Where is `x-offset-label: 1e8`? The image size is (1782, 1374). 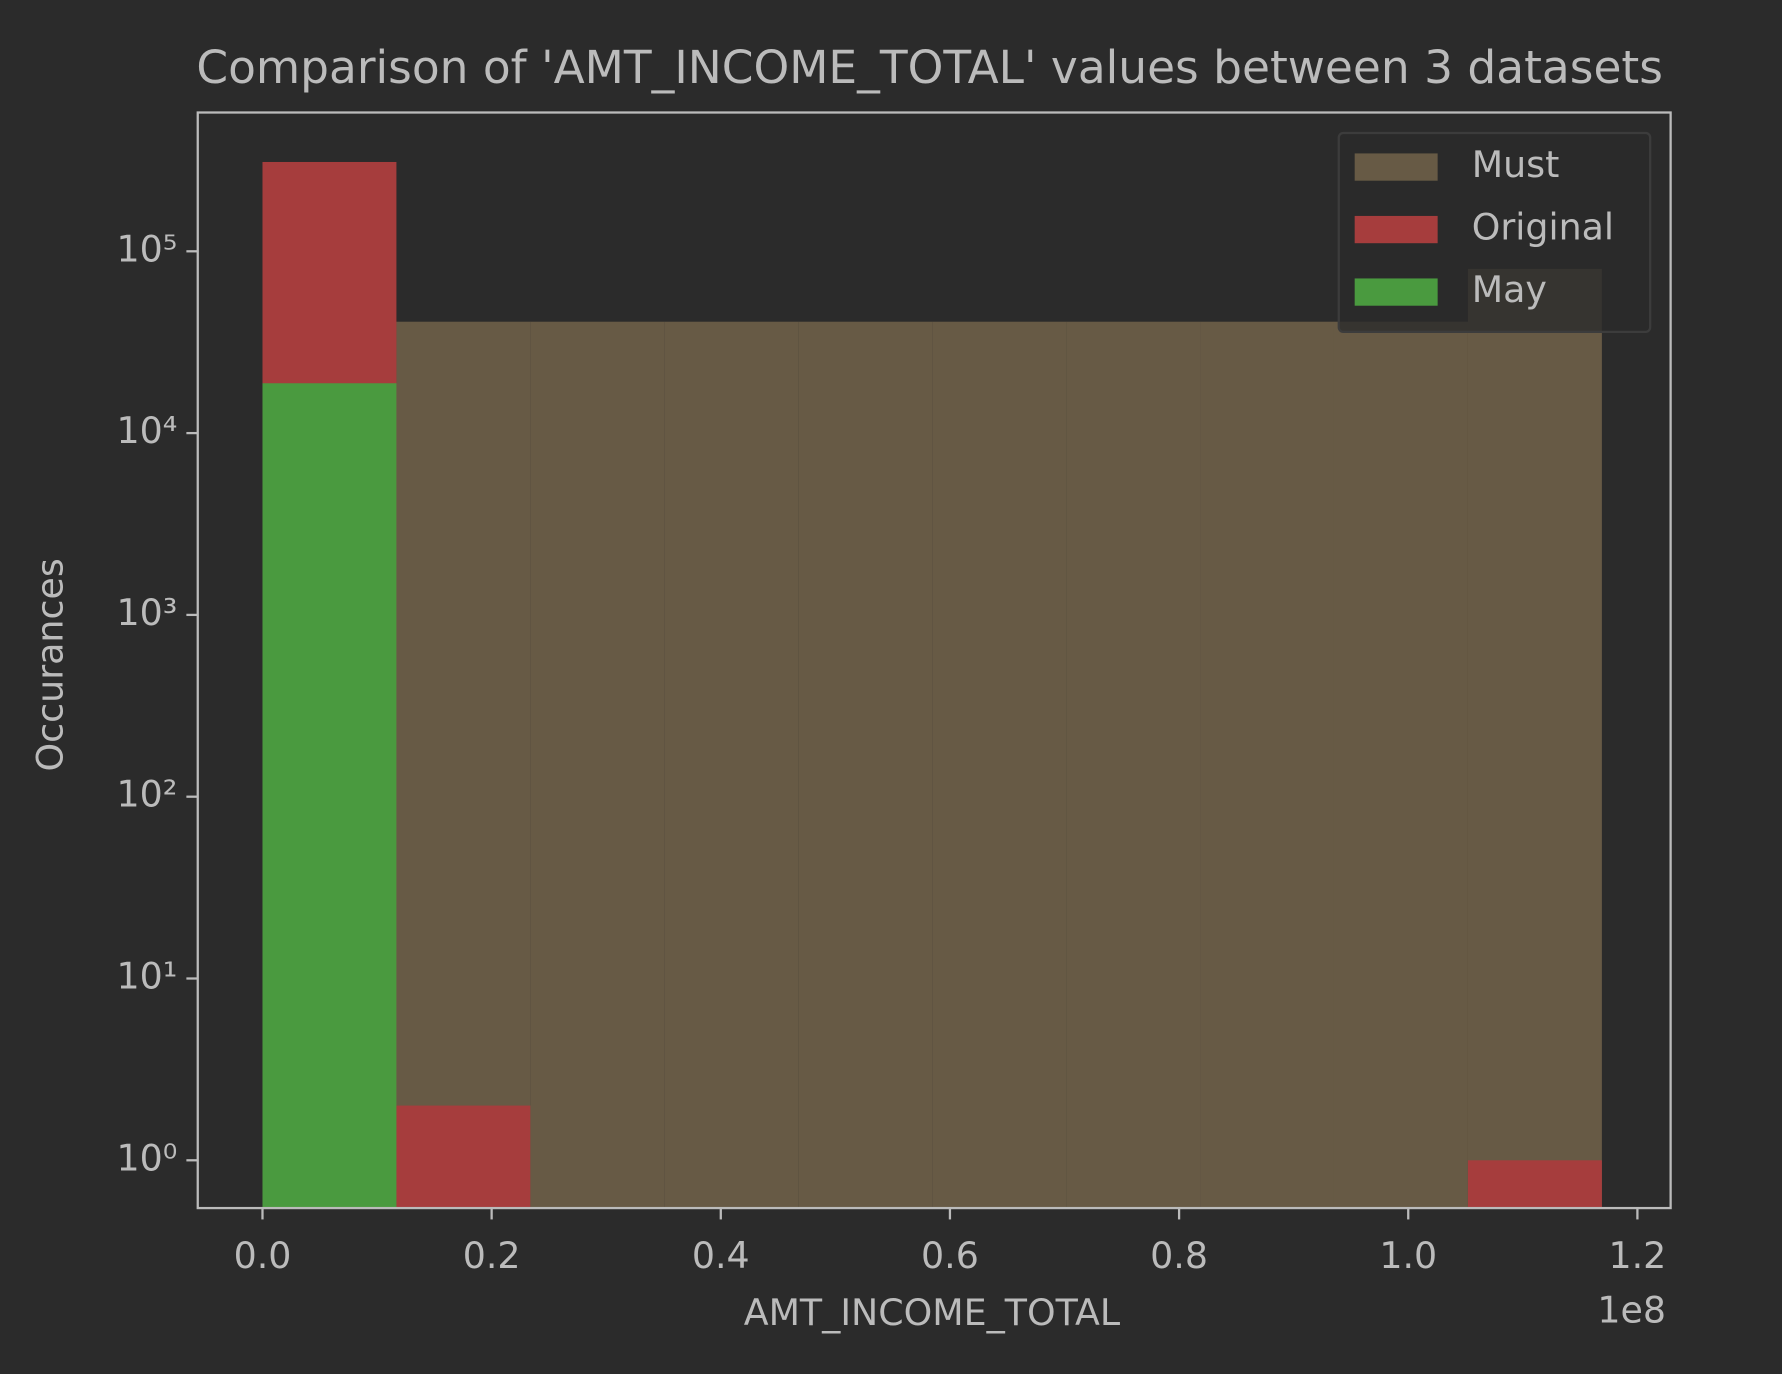
x-offset-label: 1e8 is located at coordinates (1631, 1310).